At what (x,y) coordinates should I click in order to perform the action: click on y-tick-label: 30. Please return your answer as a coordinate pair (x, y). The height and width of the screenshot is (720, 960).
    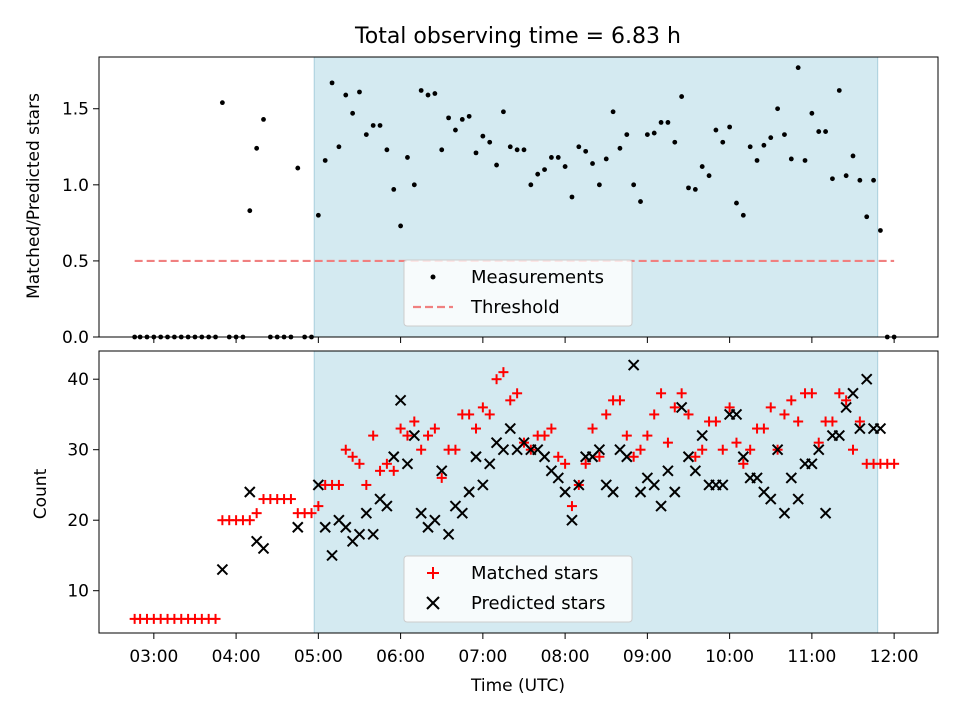
    Looking at the image, I should click on (78, 451).